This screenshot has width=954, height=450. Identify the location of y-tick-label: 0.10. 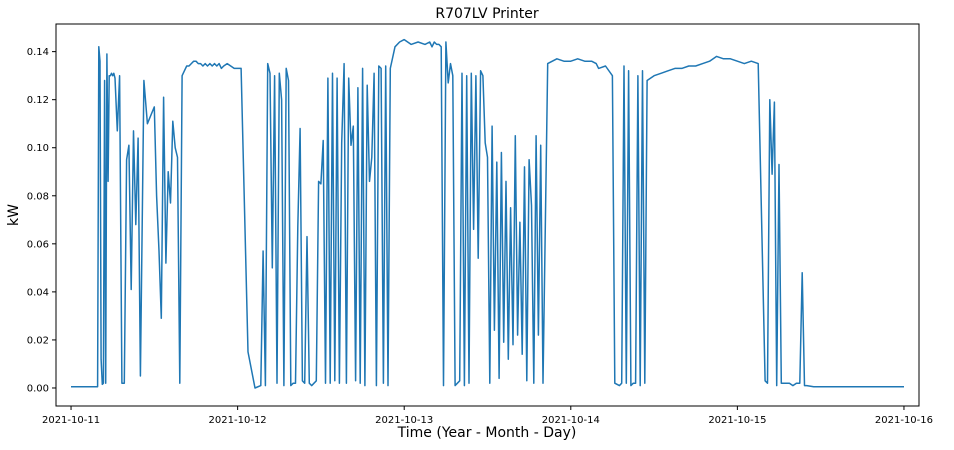
(38, 148).